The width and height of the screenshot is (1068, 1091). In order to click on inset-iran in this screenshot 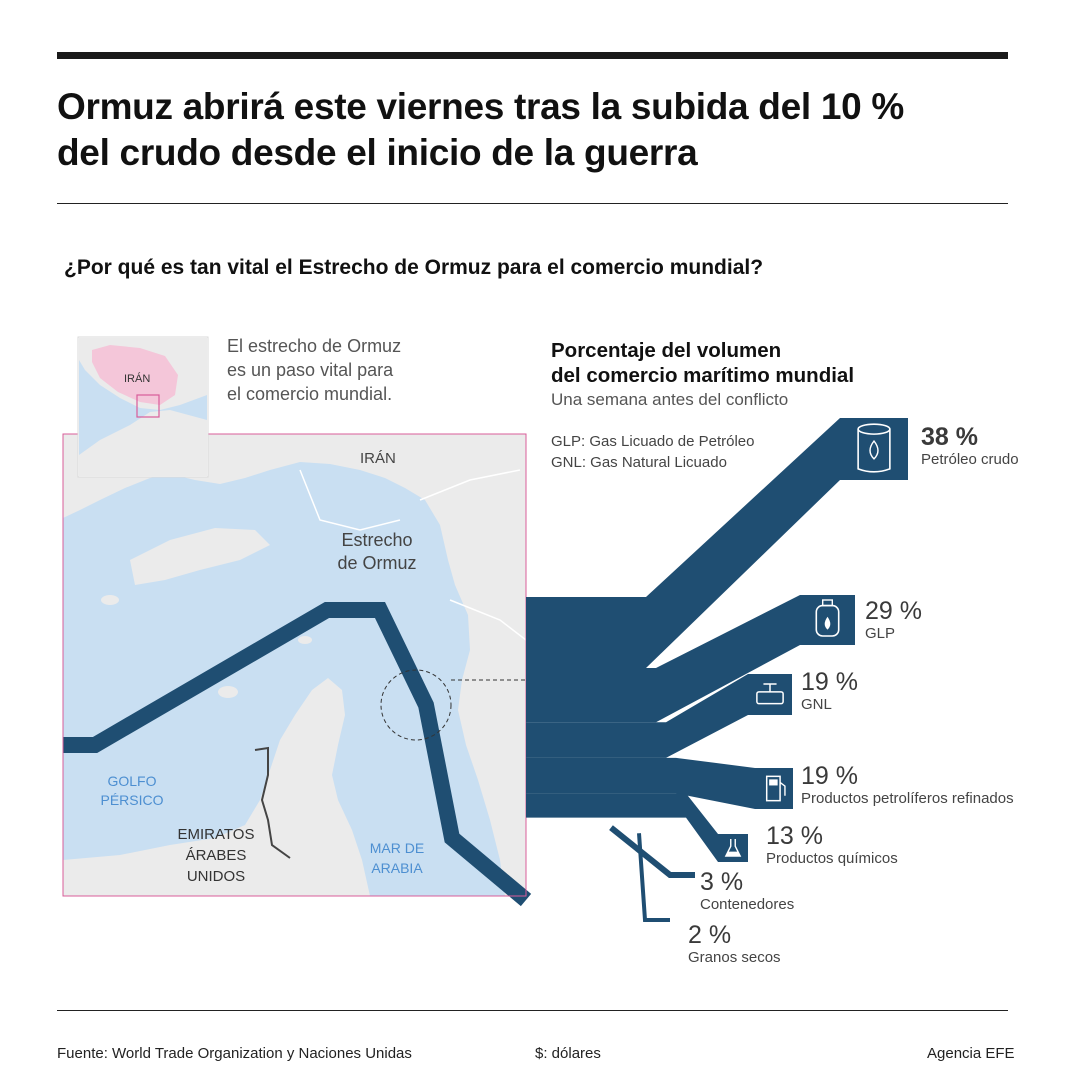, I will do `click(135, 375)`.